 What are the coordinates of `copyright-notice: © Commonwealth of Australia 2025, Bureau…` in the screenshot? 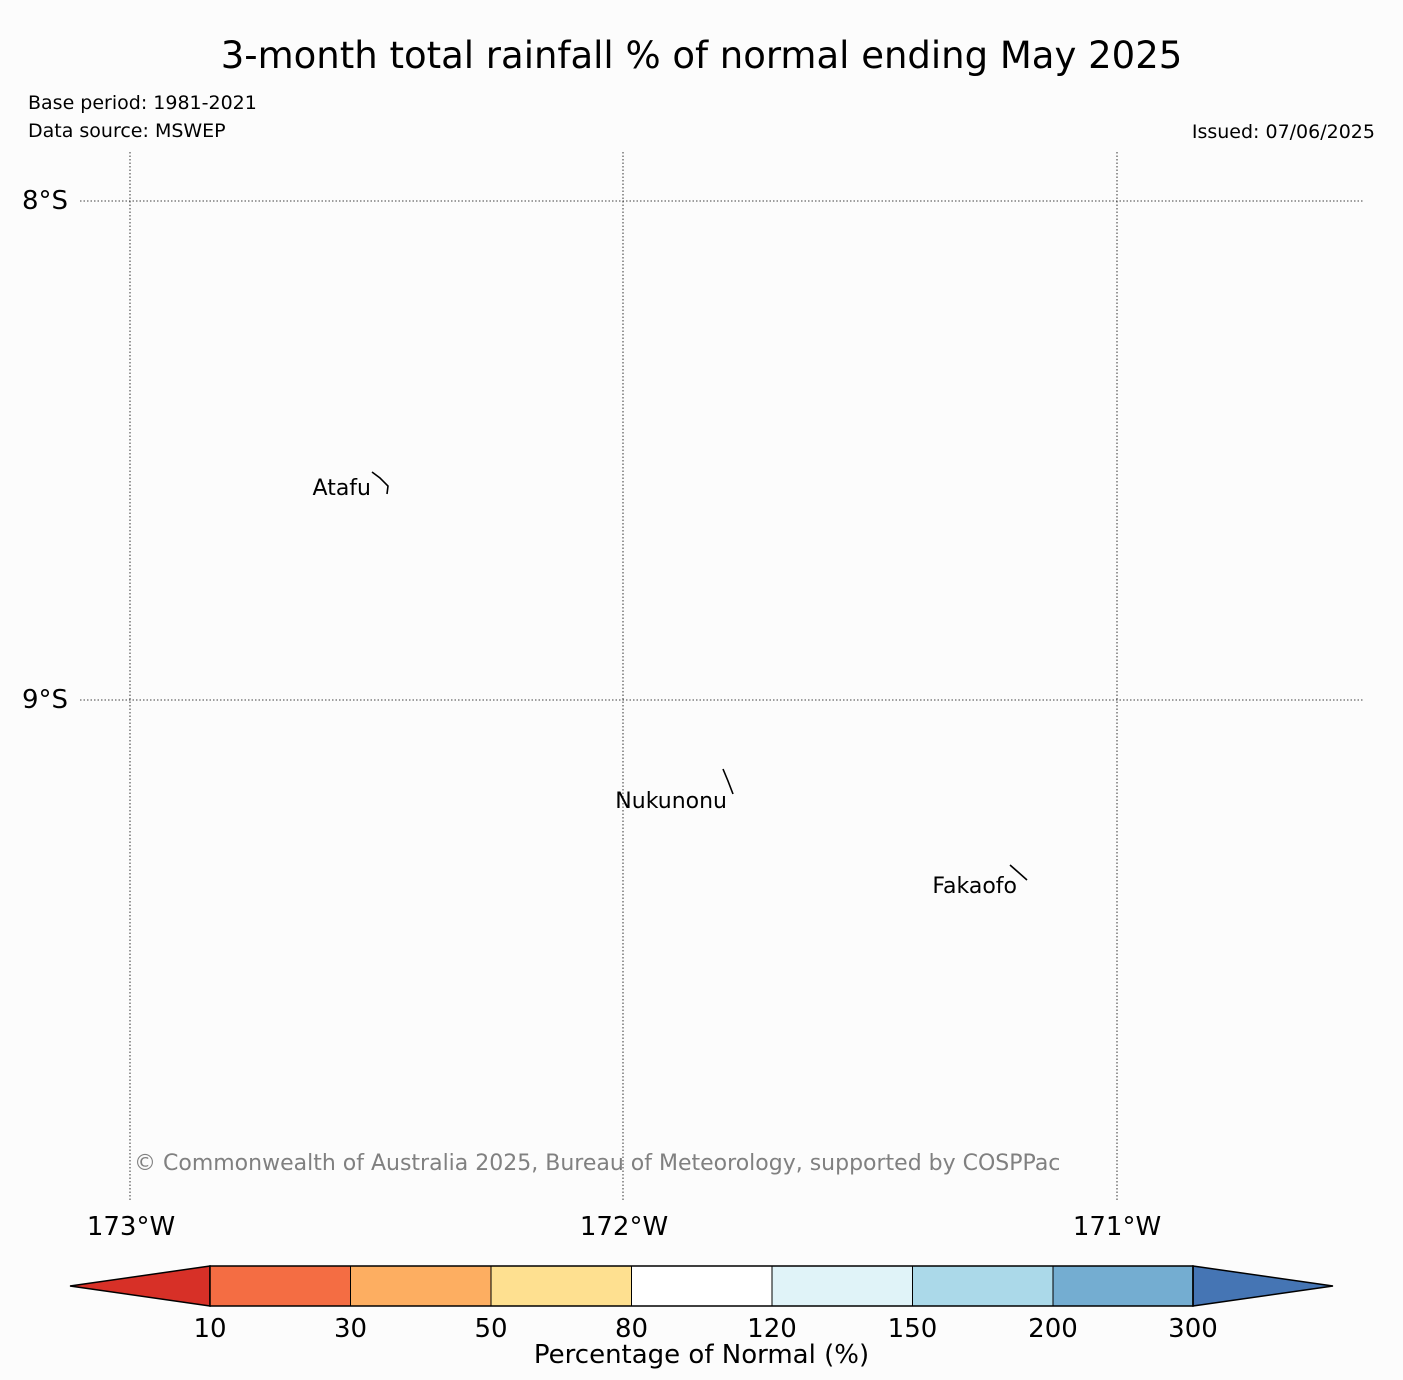 It's located at (597, 1163).